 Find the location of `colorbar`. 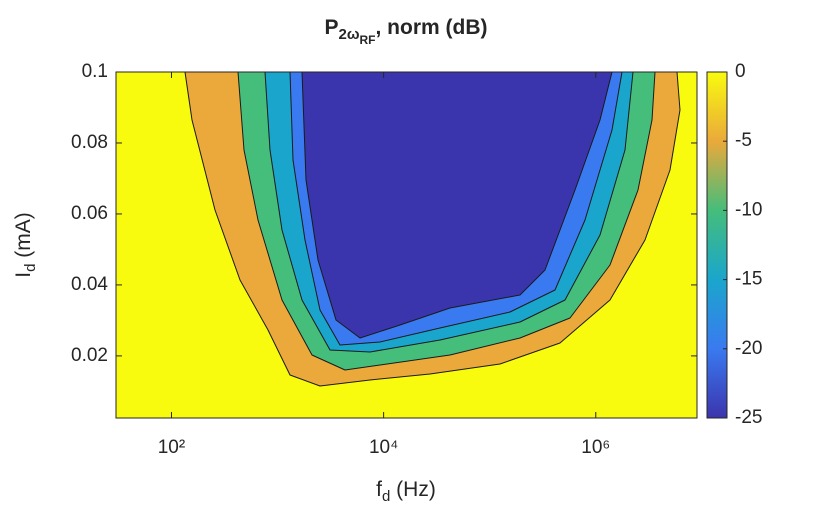

colorbar is located at coordinates (717, 245).